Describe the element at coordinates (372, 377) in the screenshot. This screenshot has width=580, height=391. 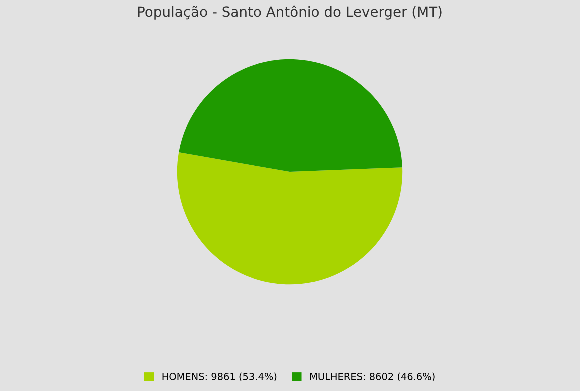
I see `legend-label: MULHERES: 8602 (46.6%)` at that location.